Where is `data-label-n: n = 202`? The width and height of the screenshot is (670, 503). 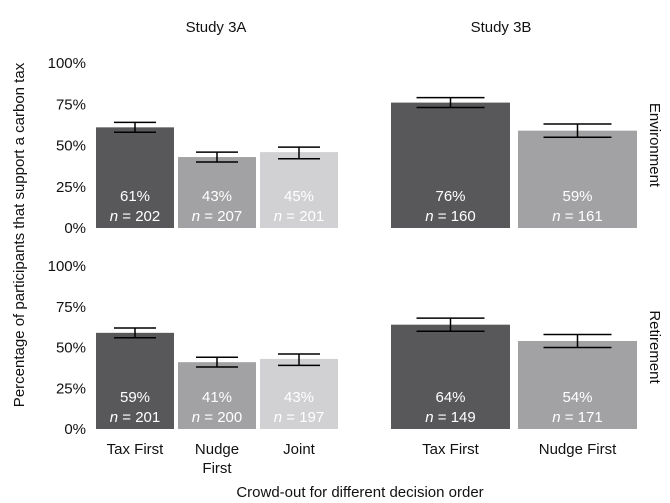
data-label-n: n = 202 is located at coordinates (135, 216).